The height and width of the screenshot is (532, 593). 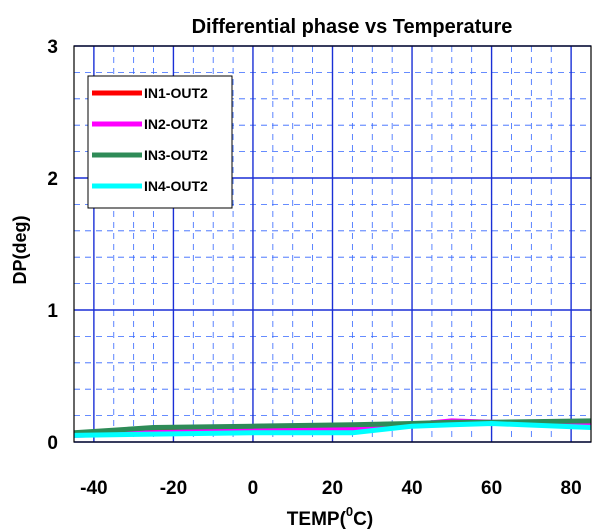 What do you see at coordinates (176, 93) in the screenshot?
I see `legend-label: IN1-OUT2` at bounding box center [176, 93].